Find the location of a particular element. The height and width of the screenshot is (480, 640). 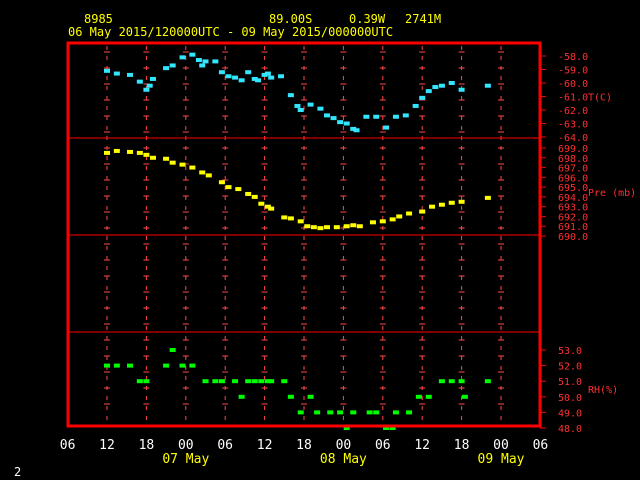

y-tick-label: 692.0 is located at coordinates (573, 217).